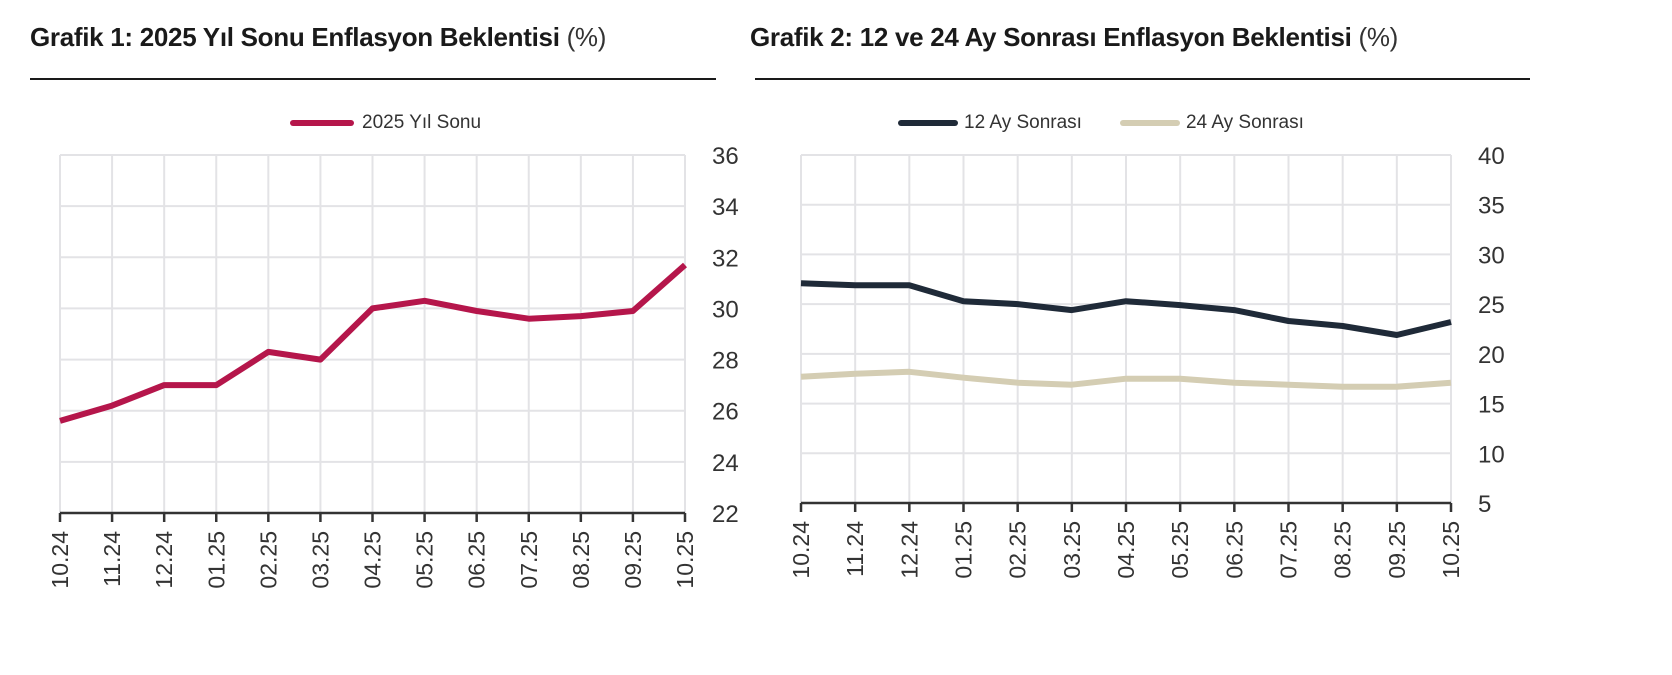 This screenshot has width=1672, height=675. What do you see at coordinates (1023, 122) in the screenshot?
I see `legend-label-12-month: 12 Ay Sonrası` at bounding box center [1023, 122].